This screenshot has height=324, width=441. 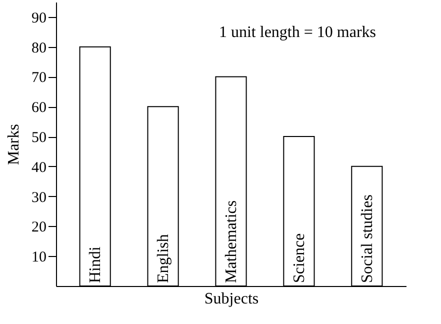 I want to click on y-tick-label: 70, so click(x=39, y=78).